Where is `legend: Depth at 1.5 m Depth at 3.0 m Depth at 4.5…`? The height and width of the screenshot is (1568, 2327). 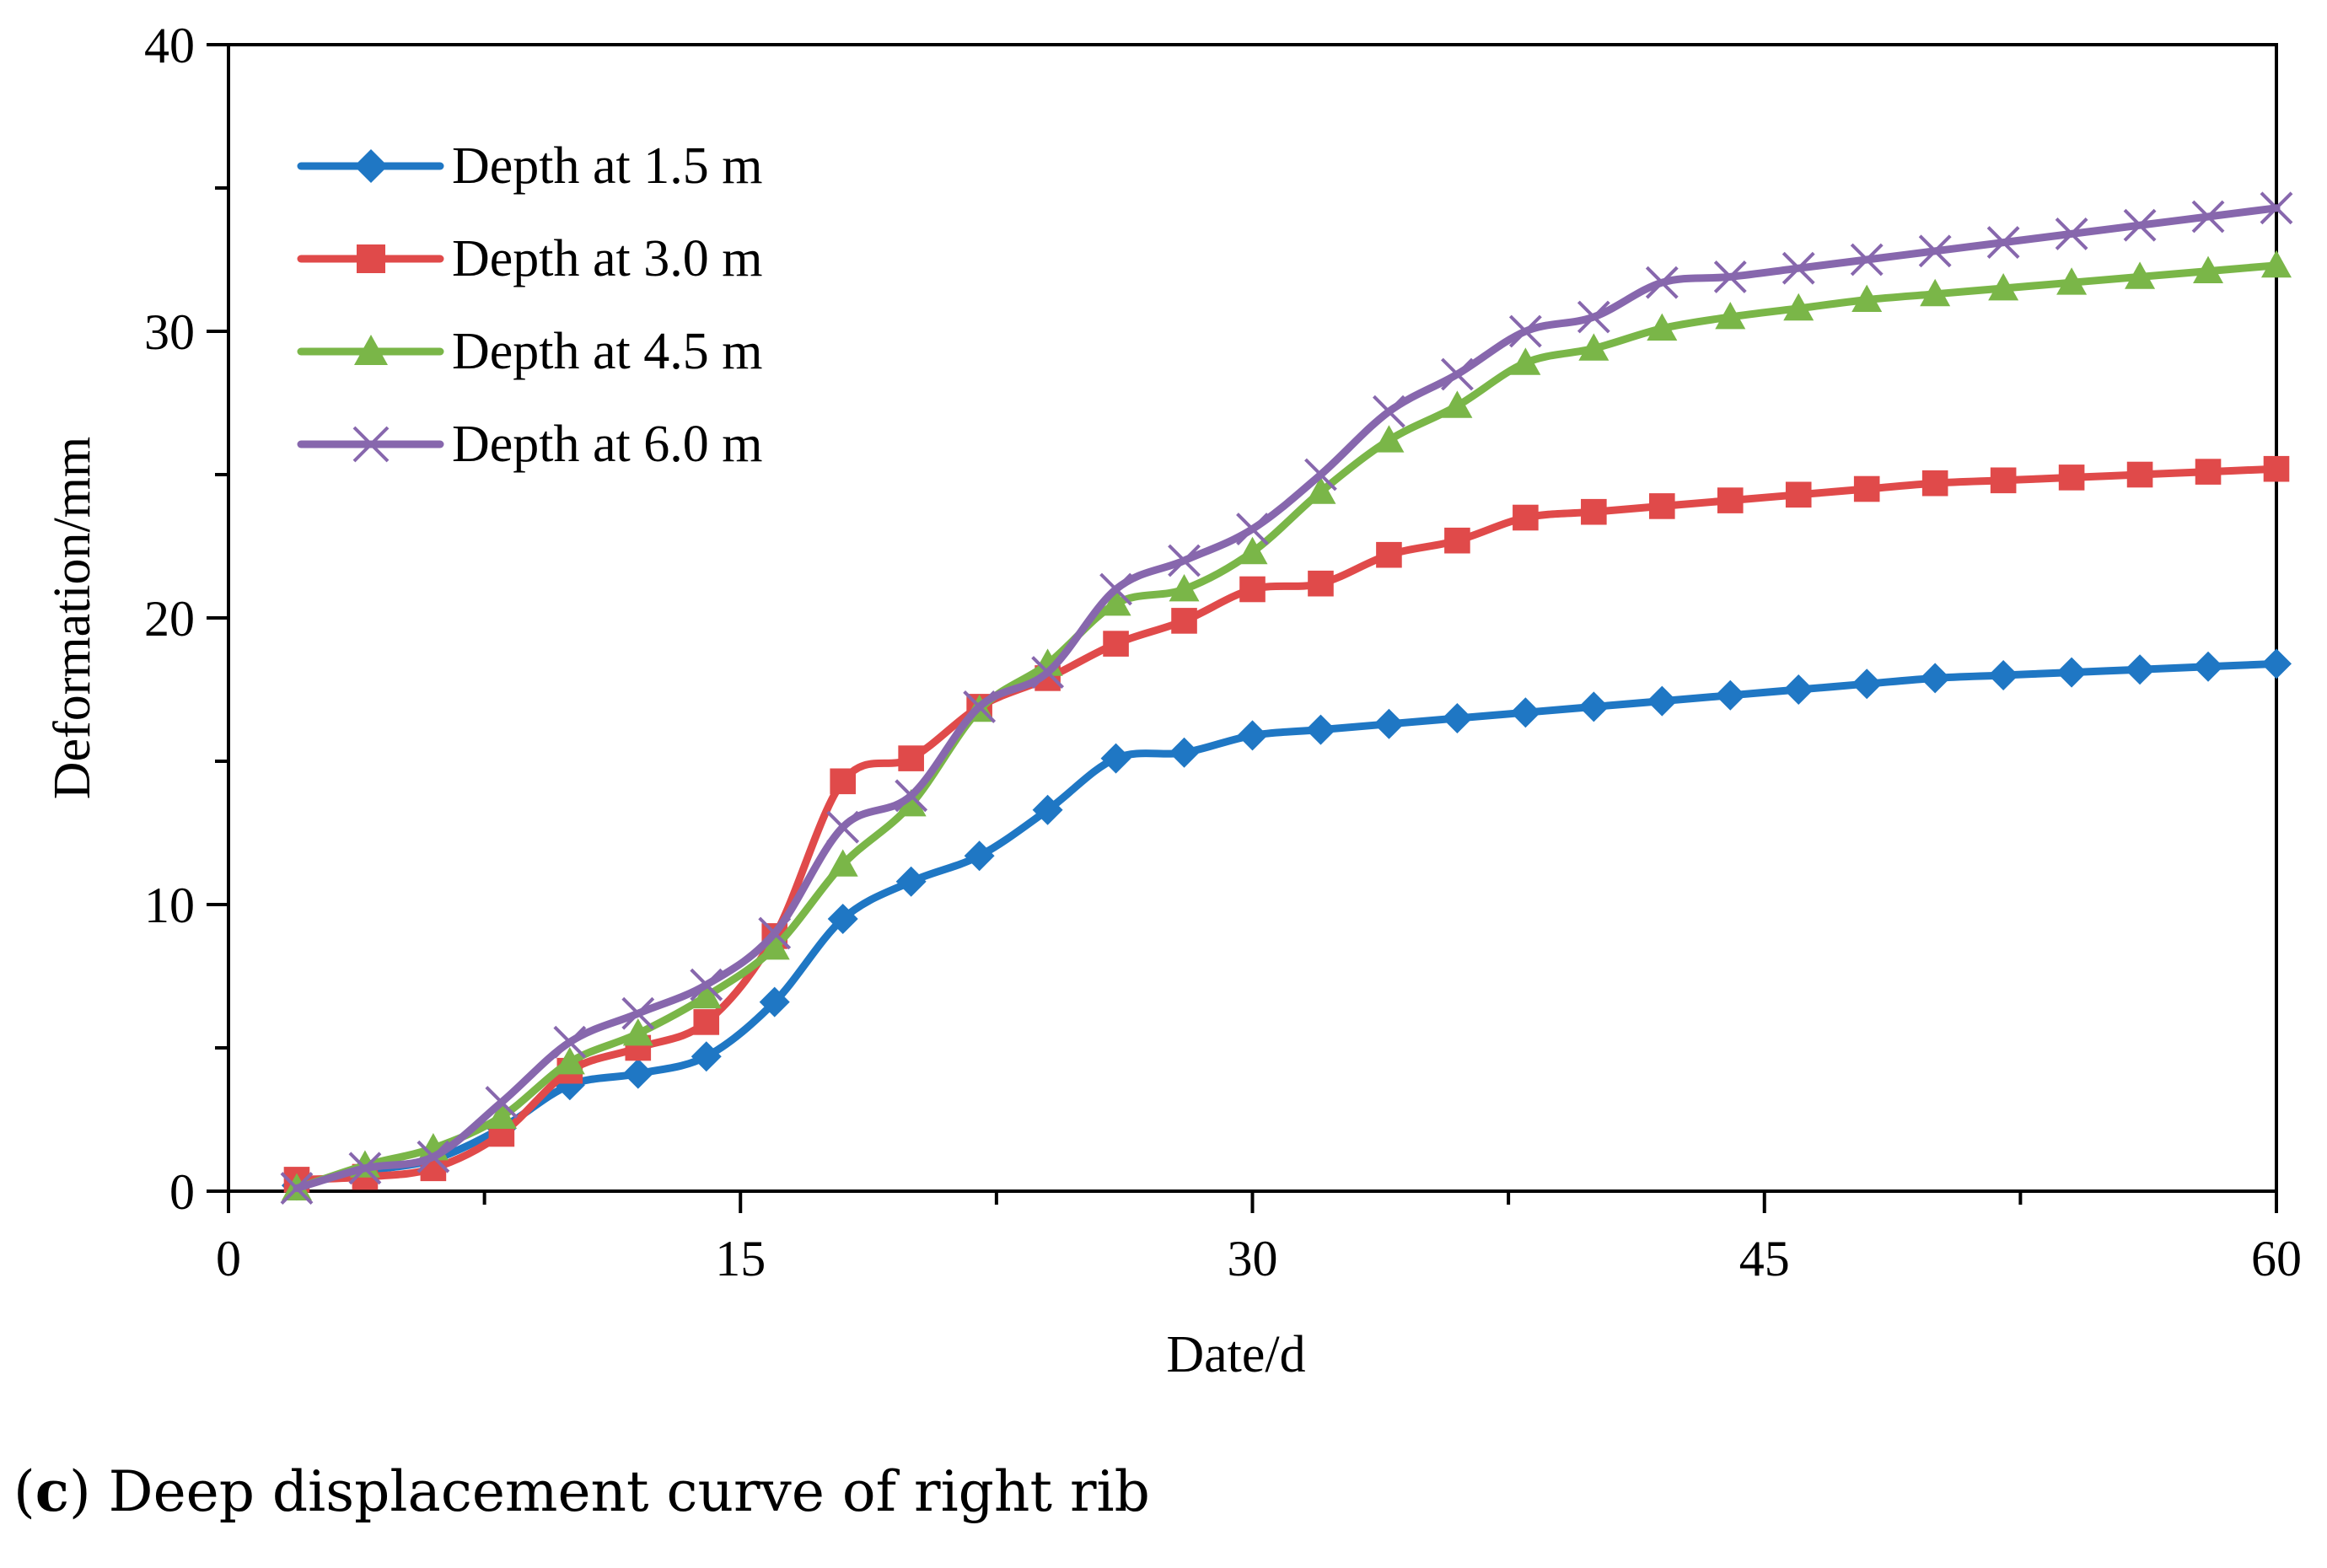
legend: Depth at 1.5 m Depth at 3.0 m Depth at 4.5… is located at coordinates (530, 305).